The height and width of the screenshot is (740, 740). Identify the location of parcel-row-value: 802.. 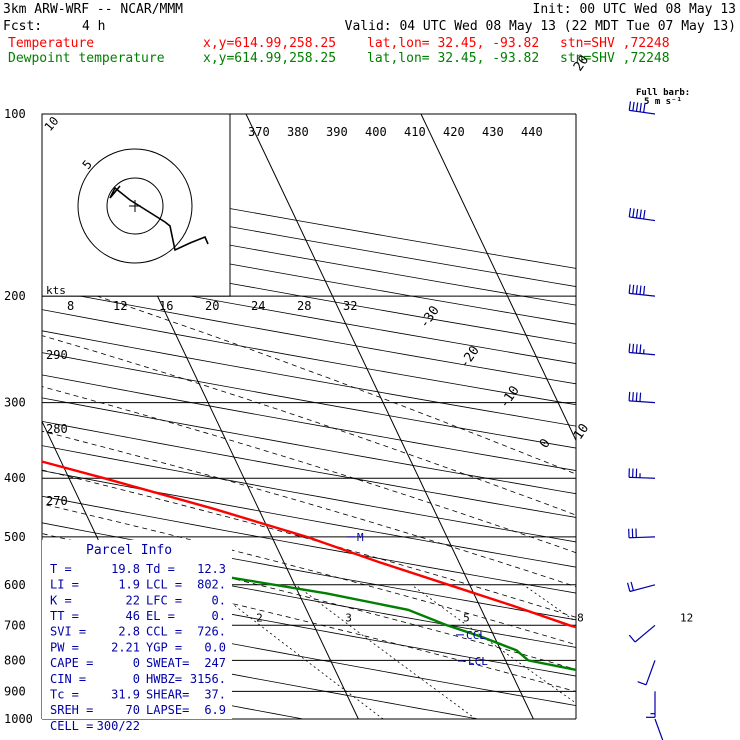
(211, 585).